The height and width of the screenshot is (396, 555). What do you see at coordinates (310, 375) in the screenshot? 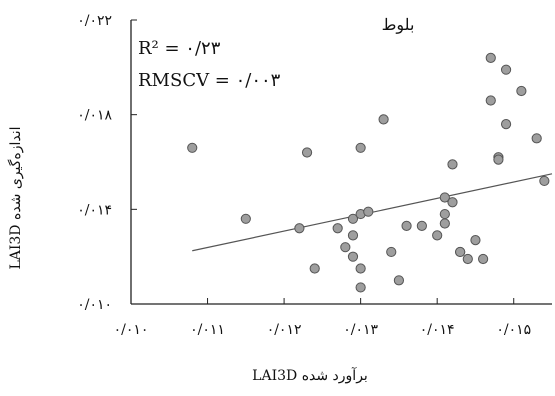
I see `x-axis-label: LAI3D برآورد شده` at bounding box center [310, 375].